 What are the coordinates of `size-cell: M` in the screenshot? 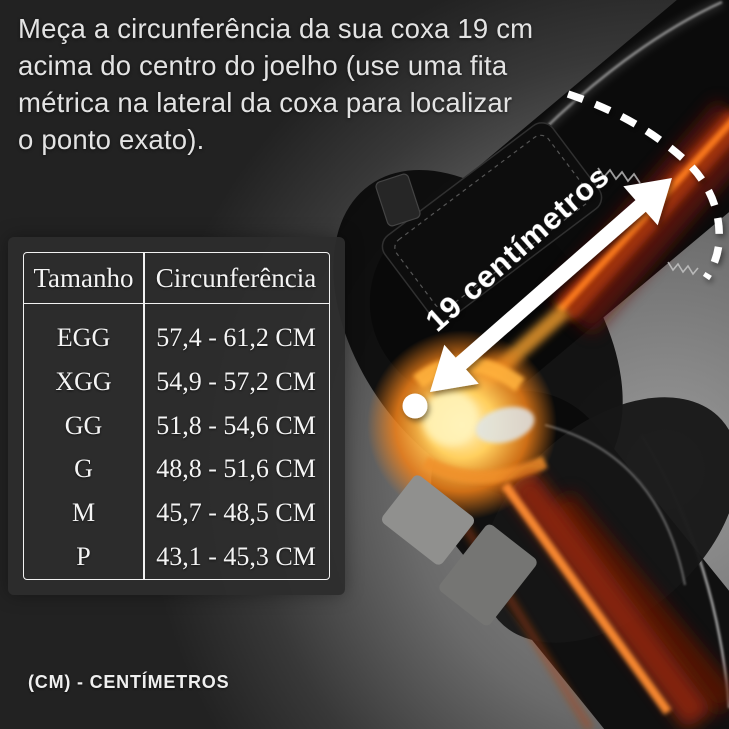 It's located at (83, 513).